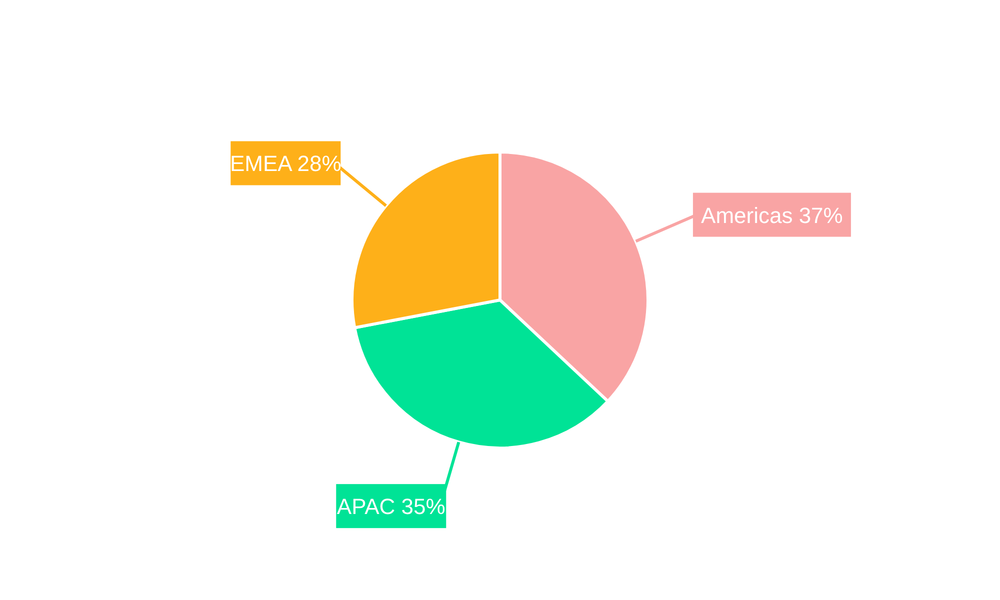 The width and height of the screenshot is (1000, 600). What do you see at coordinates (391, 507) in the screenshot?
I see `slice-label: APAC 35%` at bounding box center [391, 507].